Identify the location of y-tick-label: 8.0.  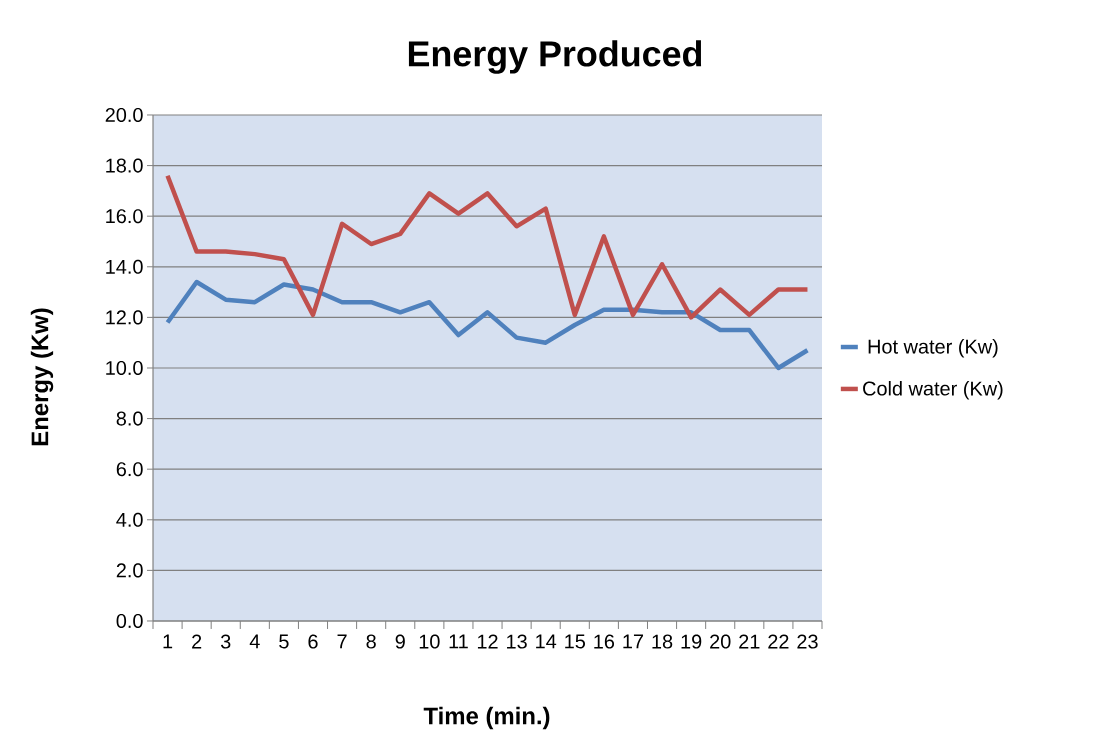
(129, 418).